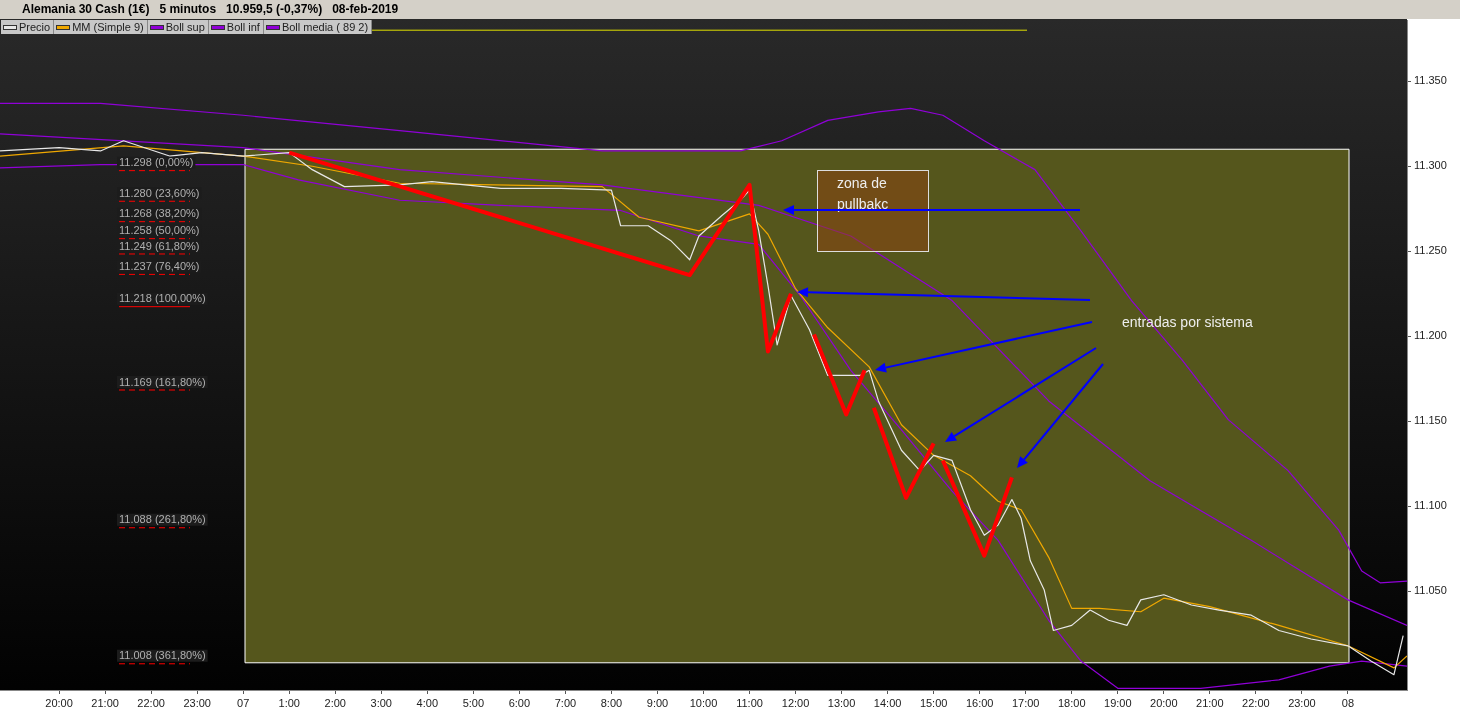  I want to click on x-tick-label: 9:00, so click(657, 702).